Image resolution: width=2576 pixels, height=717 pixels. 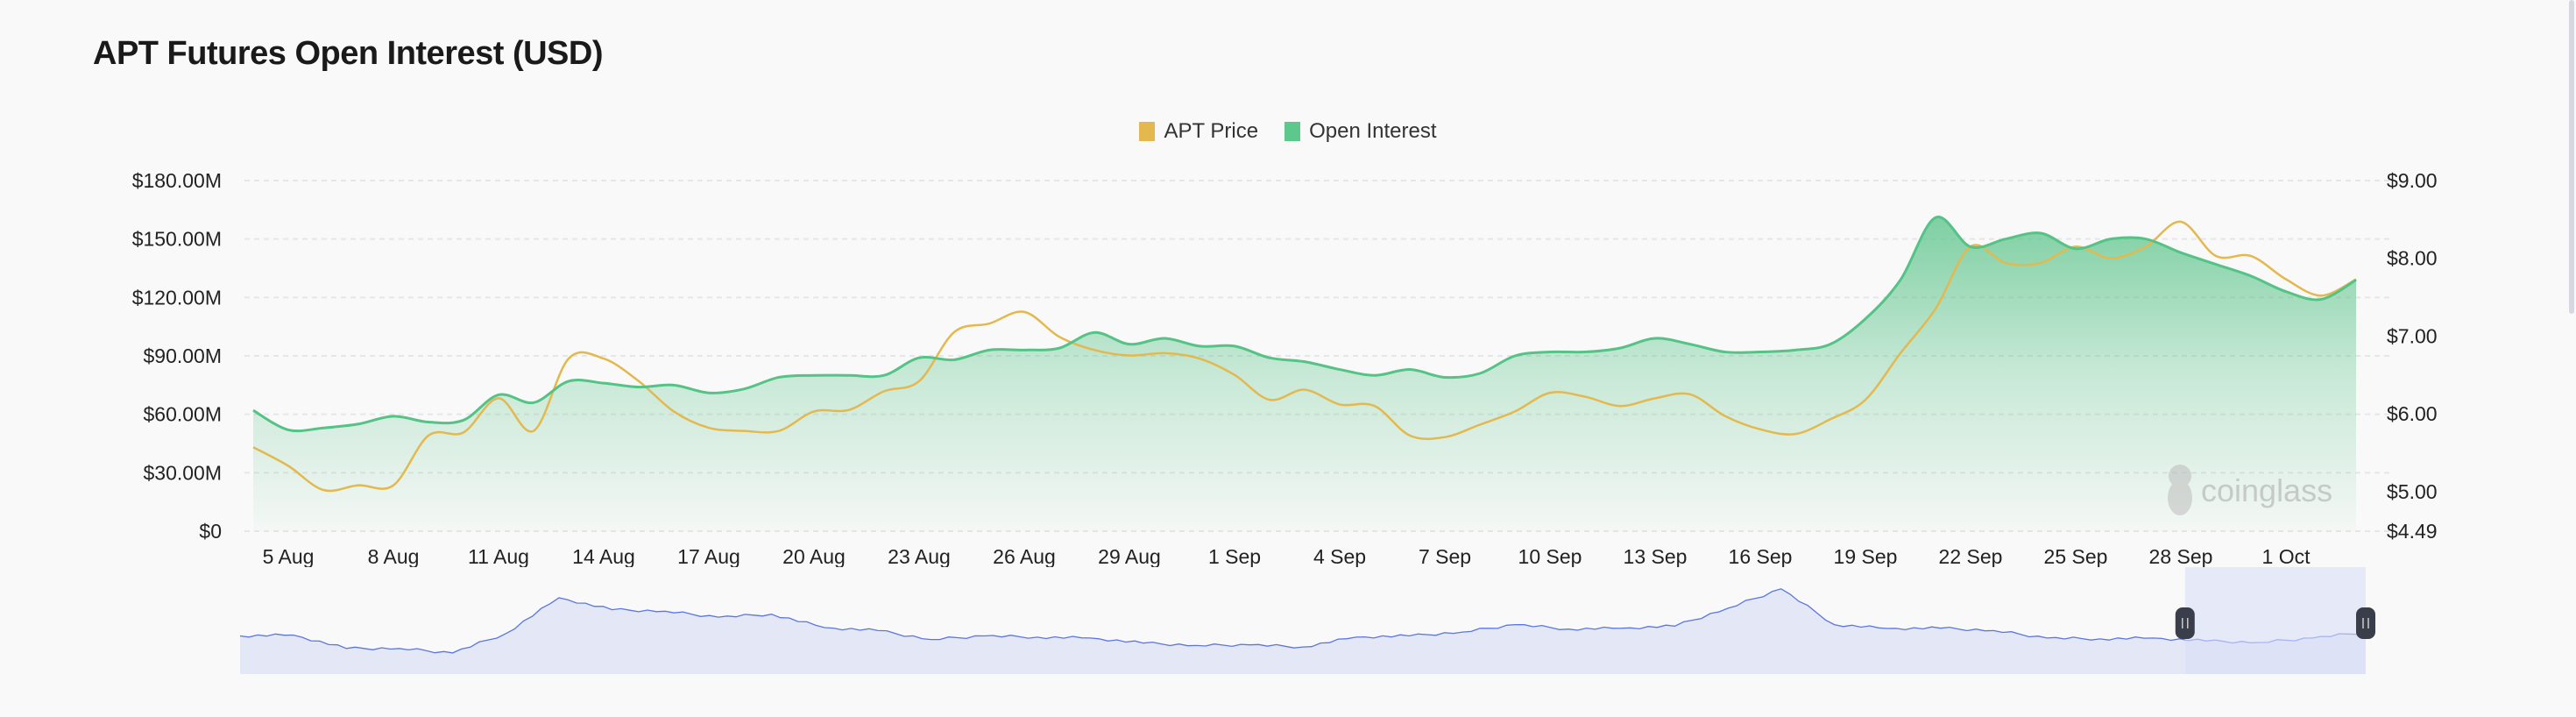 I want to click on y-left-tick-label: $150.00M, so click(x=177, y=239).